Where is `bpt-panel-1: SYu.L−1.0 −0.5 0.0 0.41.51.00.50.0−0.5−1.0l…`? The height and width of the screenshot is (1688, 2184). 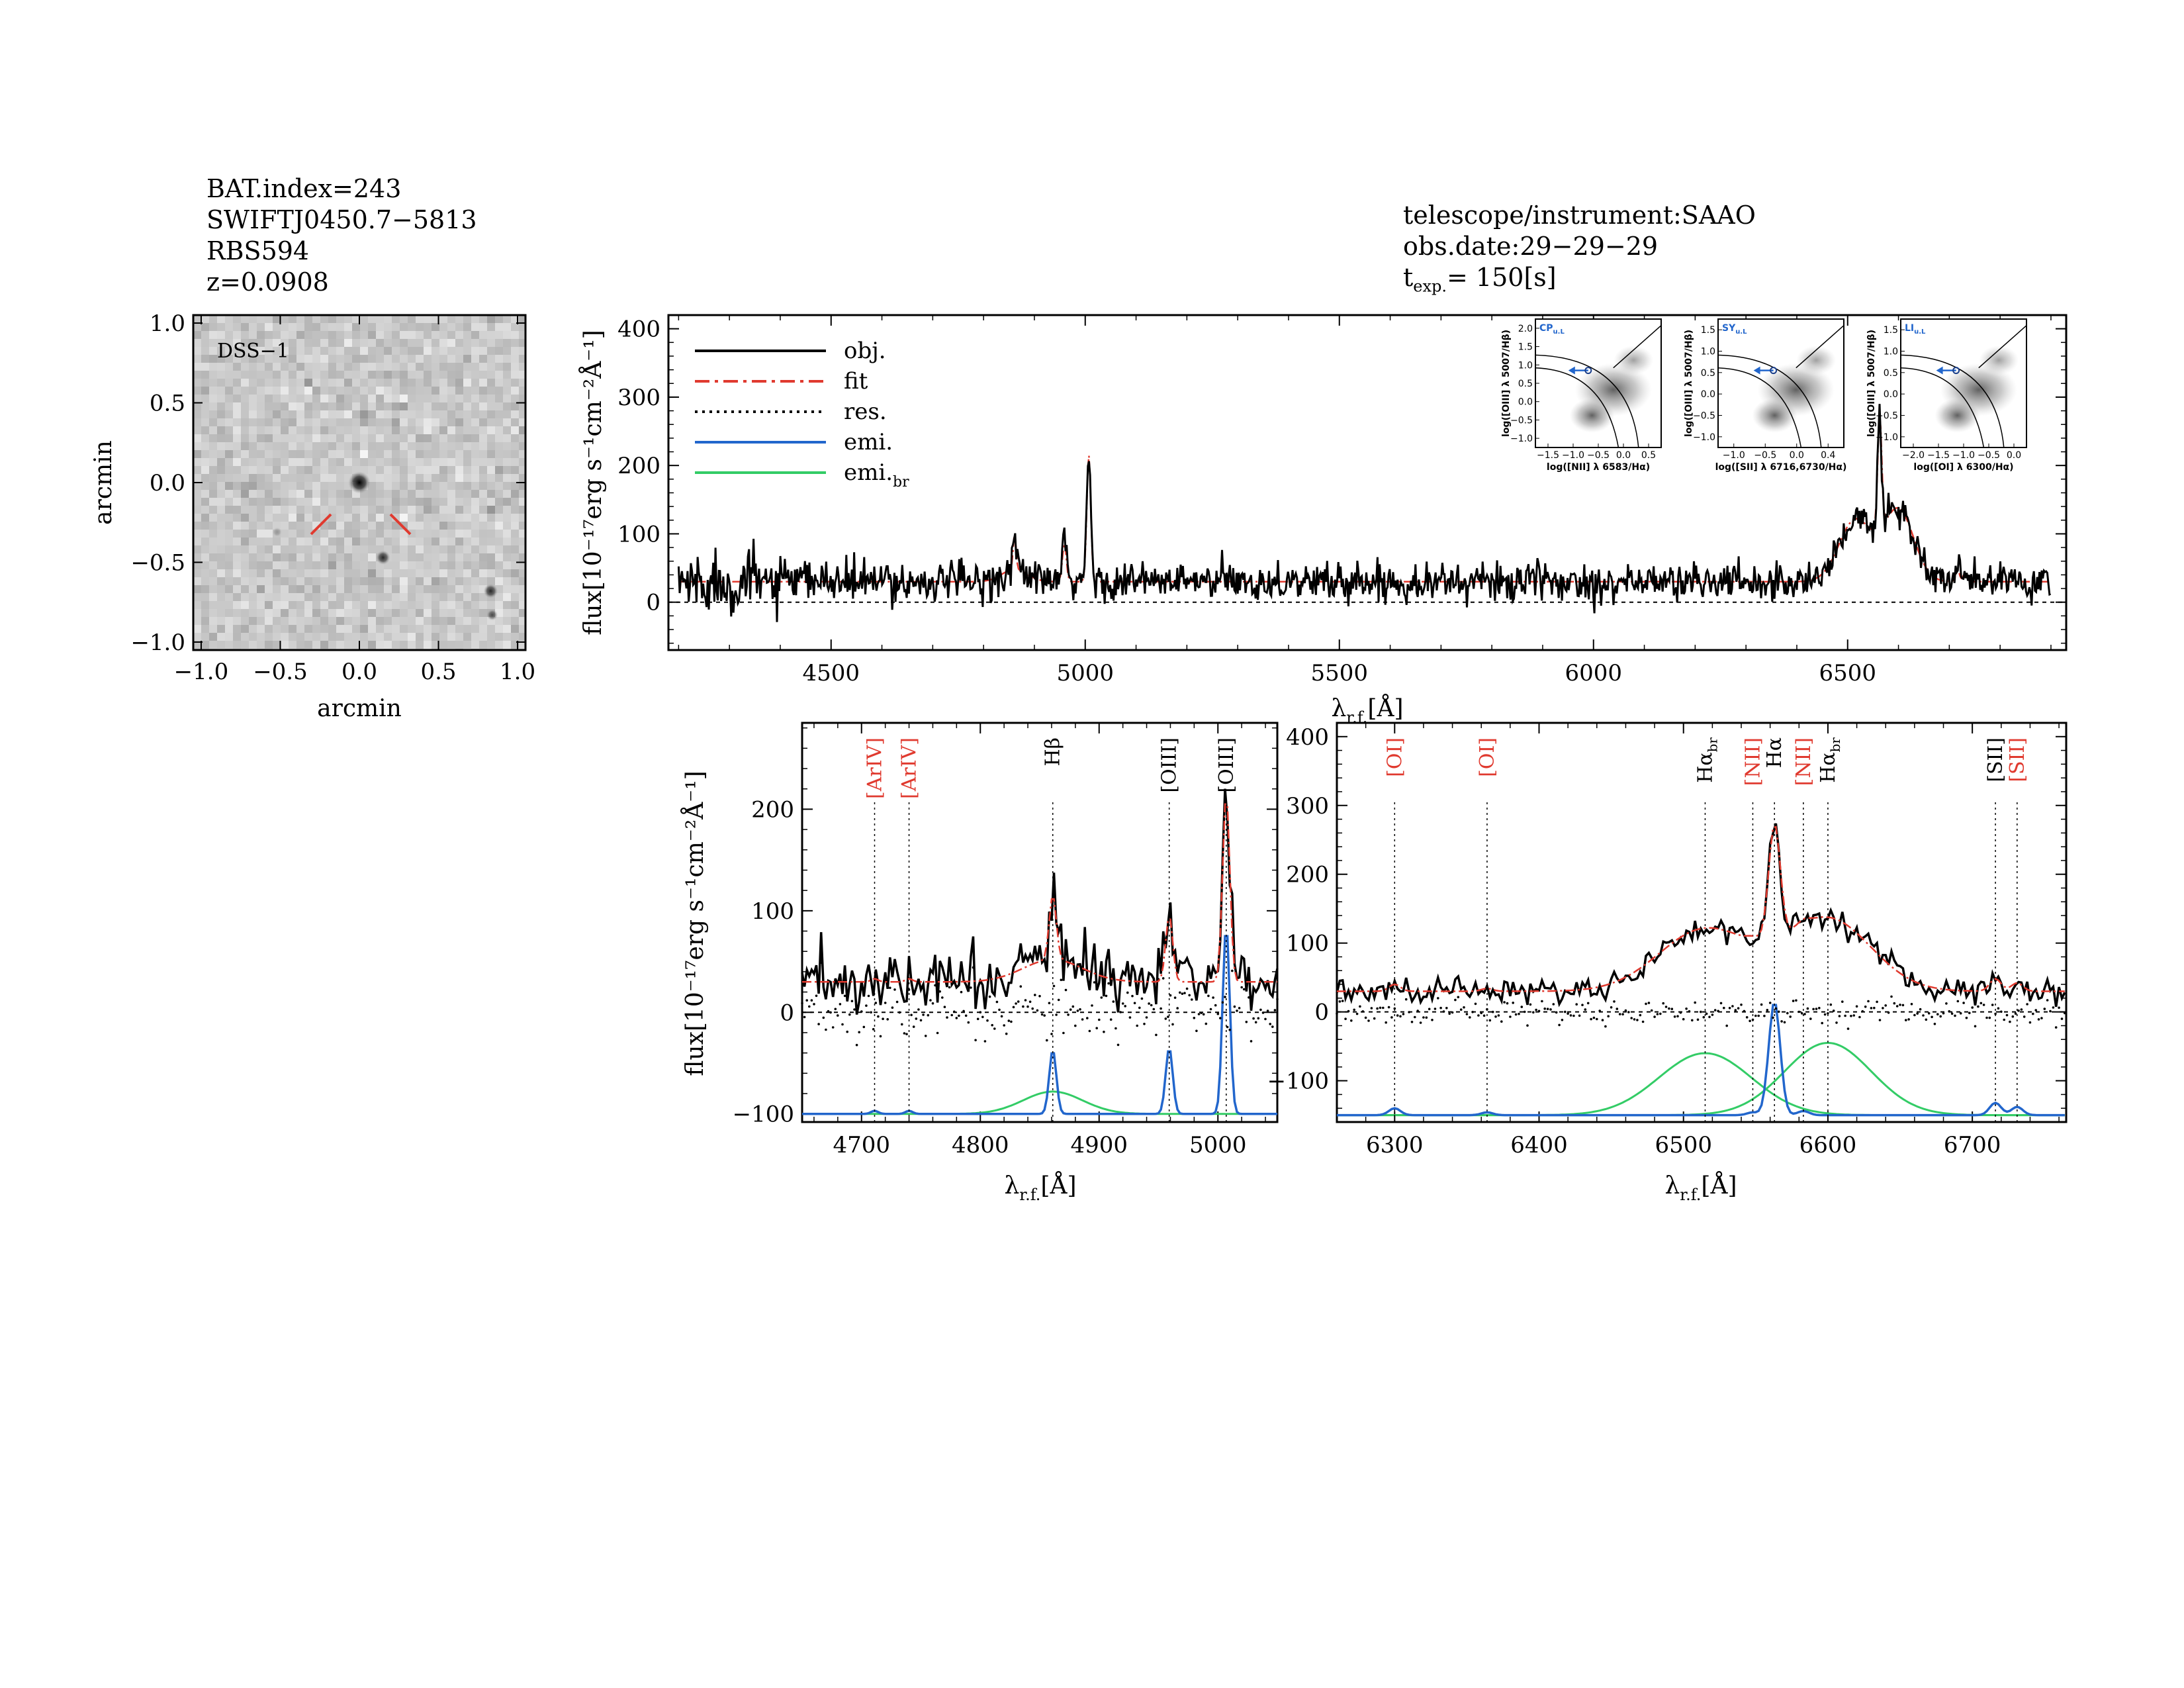 bpt-panel-1: SYu.L−1.0 −0.5 0.0 0.41.51.00.50.0−0.5−1.0l… is located at coordinates (1765, 395).